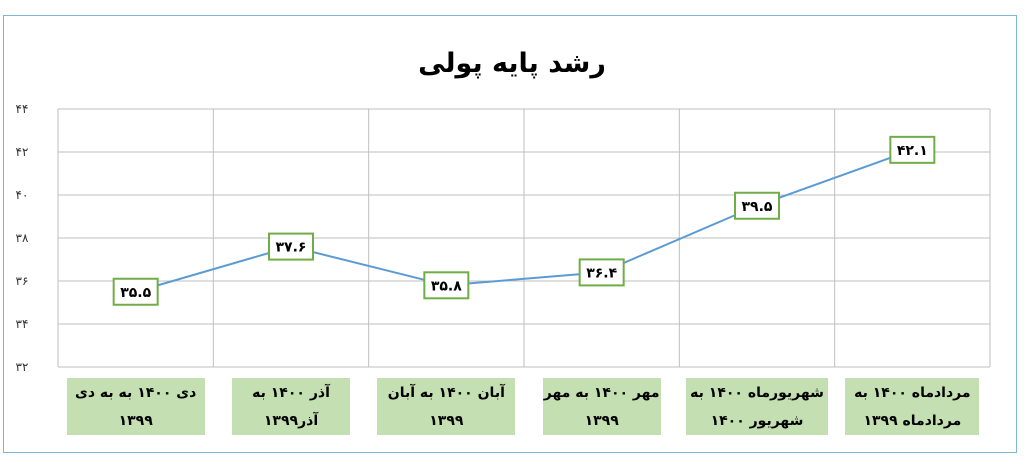  I want to click on y-tick-label: ۴۴, so click(22, 109).